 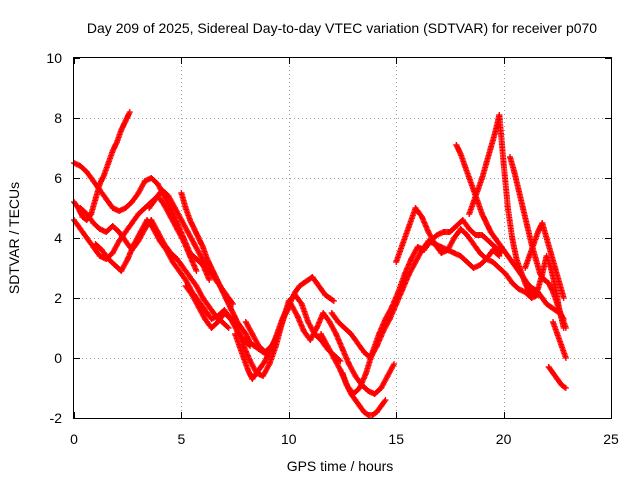 I want to click on x-tick-label: 0, so click(x=74, y=439).